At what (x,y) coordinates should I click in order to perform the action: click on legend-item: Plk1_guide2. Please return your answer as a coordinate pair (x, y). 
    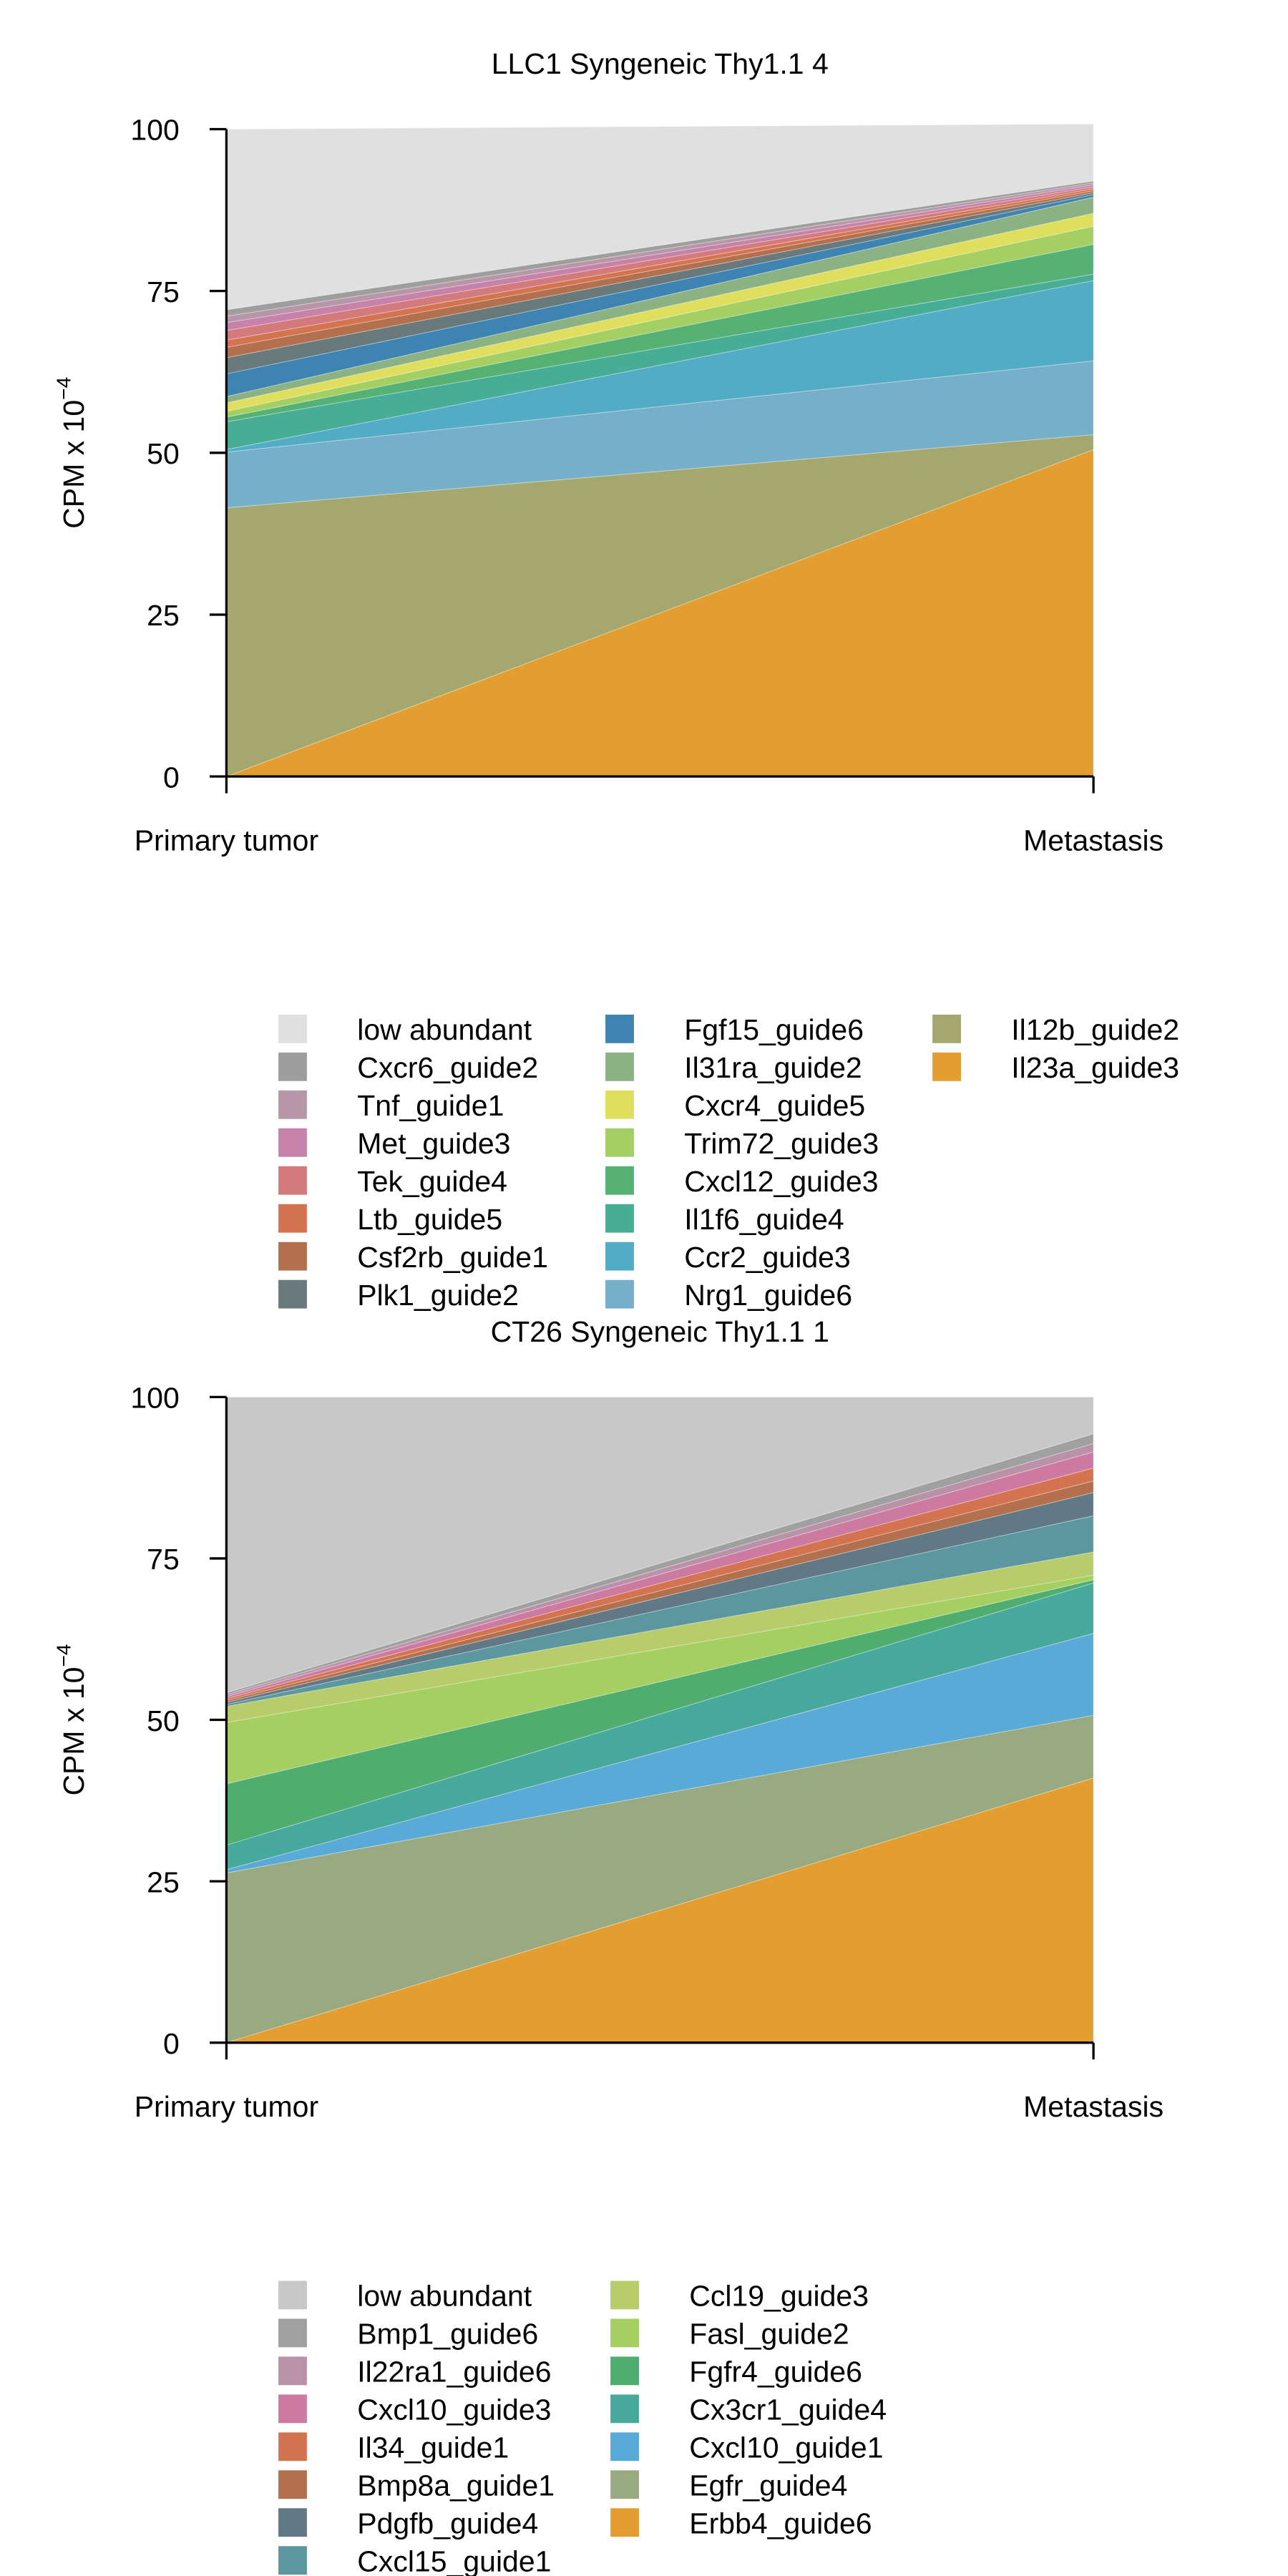
    Looking at the image, I should click on (398, 1295).